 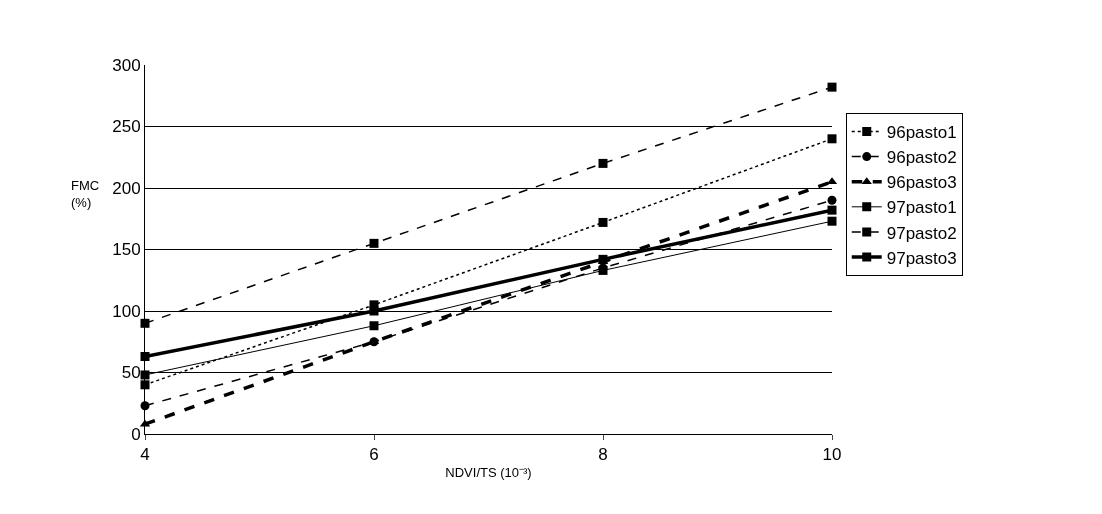 What do you see at coordinates (921, 183) in the screenshot?
I see `legend-label: 96pasto3` at bounding box center [921, 183].